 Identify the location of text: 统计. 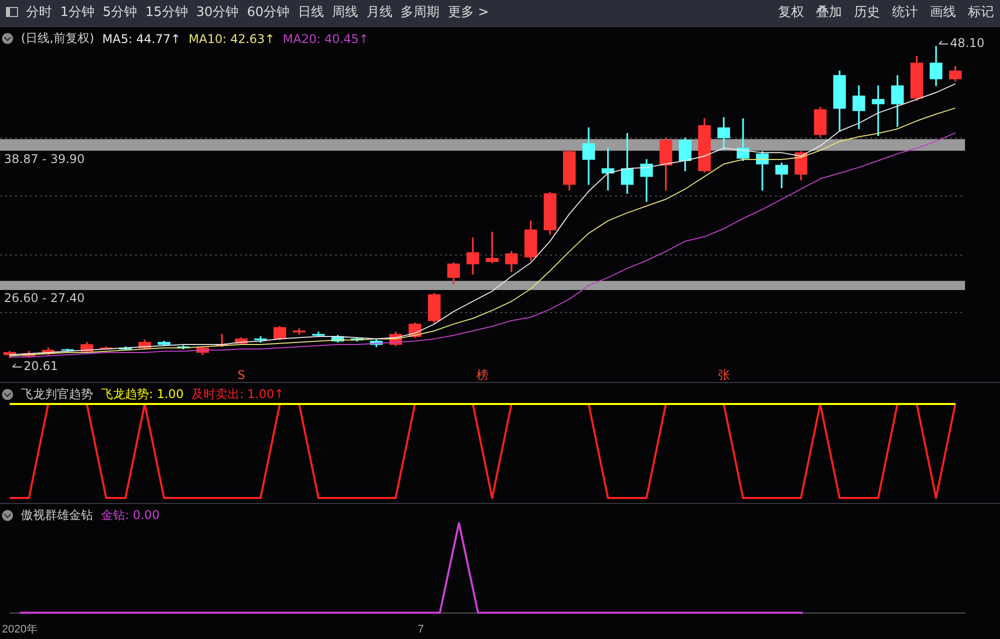
(905, 12).